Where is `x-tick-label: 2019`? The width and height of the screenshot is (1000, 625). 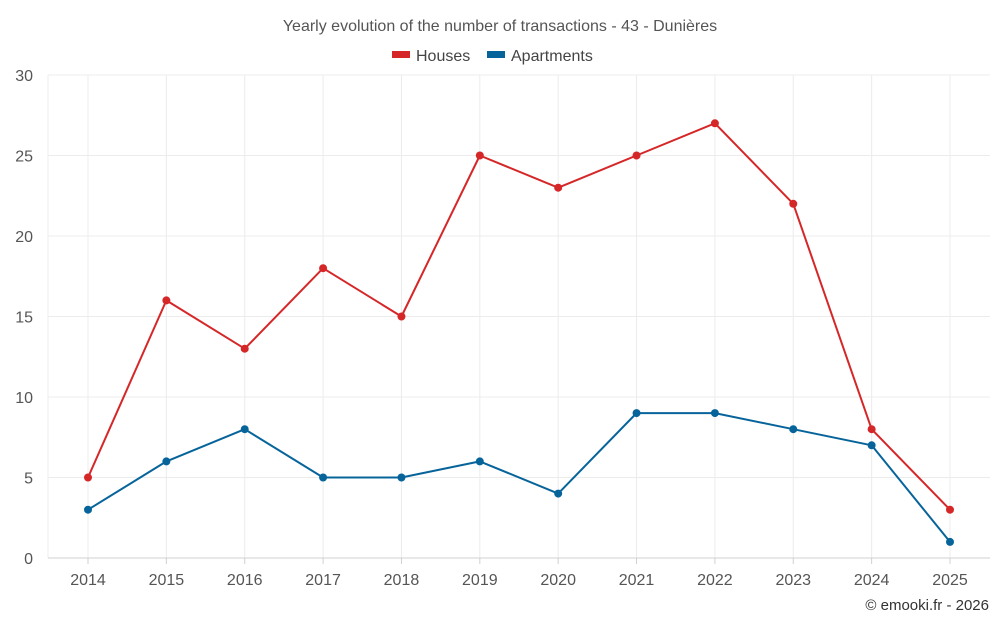
x-tick-label: 2019 is located at coordinates (480, 580).